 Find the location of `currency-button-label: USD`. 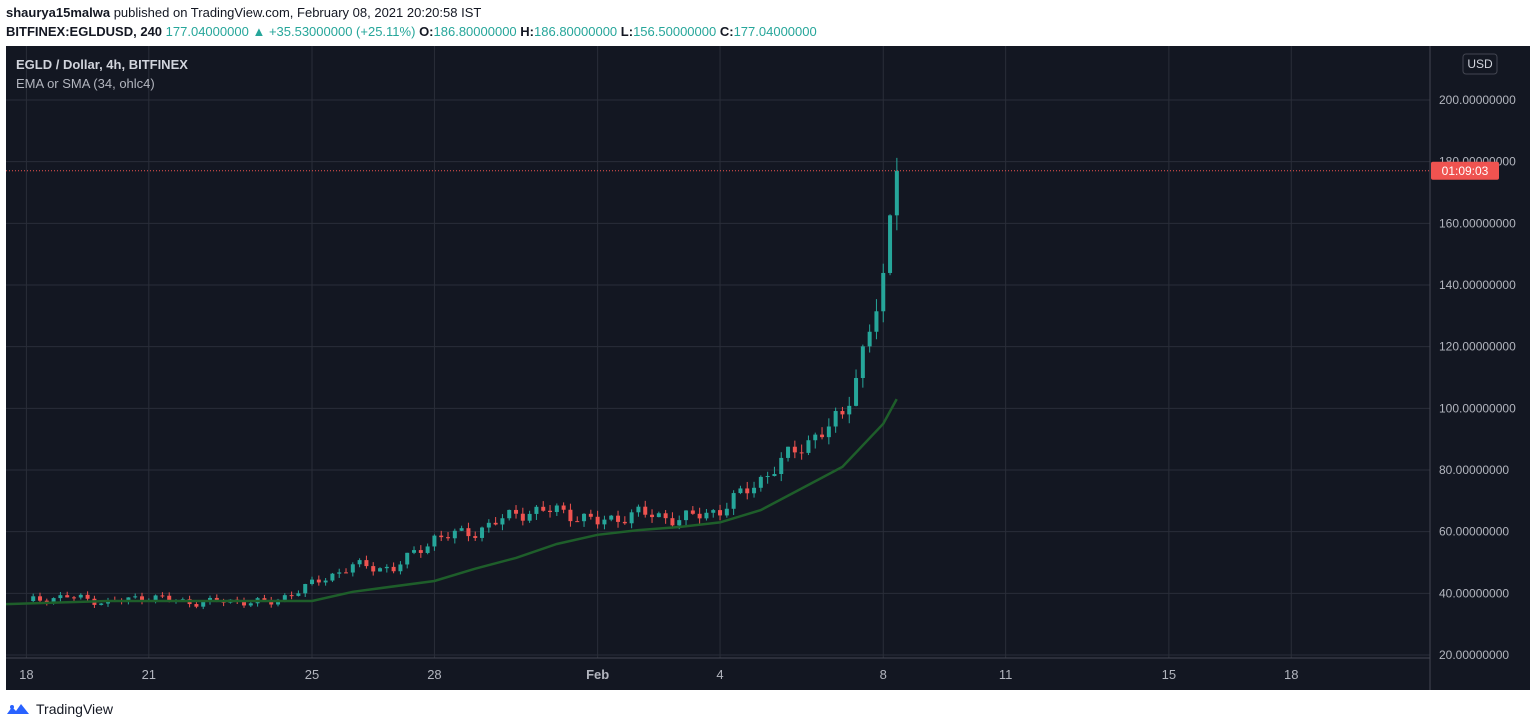

currency-button-label: USD is located at coordinates (1480, 64).